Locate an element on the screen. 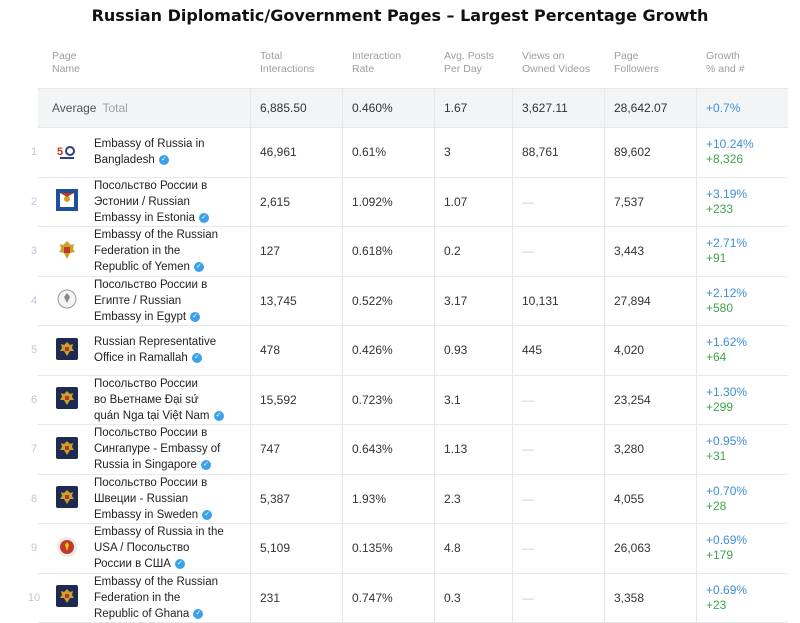 This screenshot has height=623, width=800. avg-posts: 2.3 is located at coordinates (452, 499).